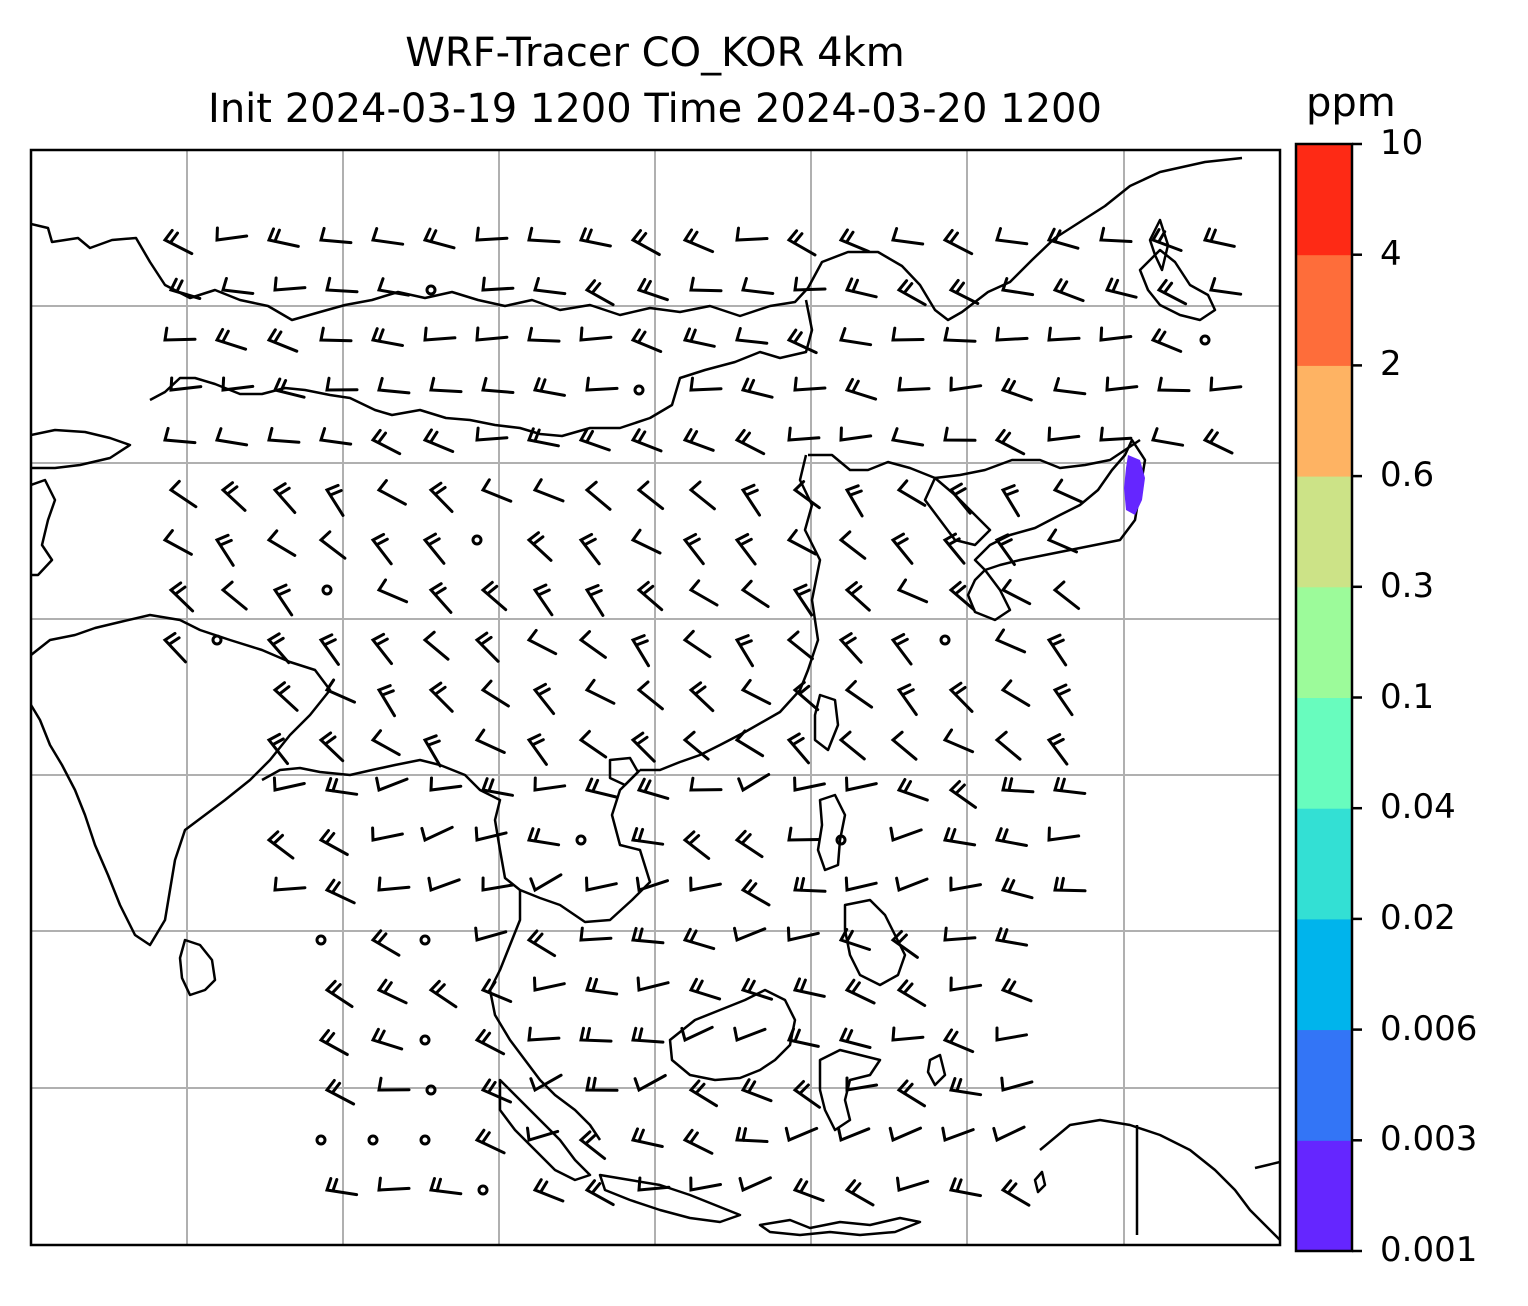  What do you see at coordinates (670, 1198) in the screenshot?
I see `coast-java` at bounding box center [670, 1198].